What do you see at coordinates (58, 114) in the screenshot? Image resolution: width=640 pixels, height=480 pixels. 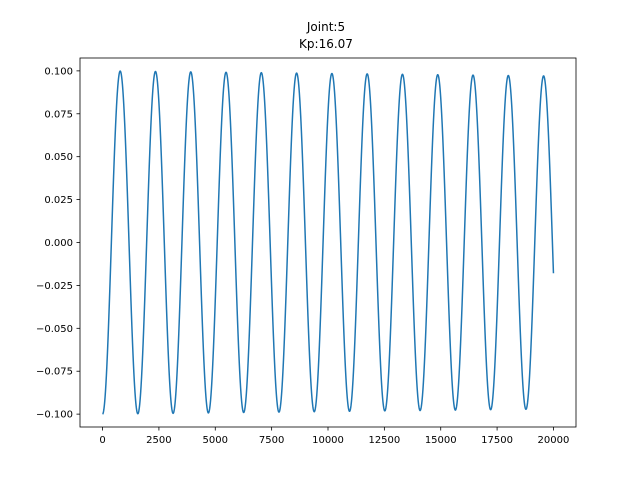 I see `y-tick-label: 0.075` at bounding box center [58, 114].